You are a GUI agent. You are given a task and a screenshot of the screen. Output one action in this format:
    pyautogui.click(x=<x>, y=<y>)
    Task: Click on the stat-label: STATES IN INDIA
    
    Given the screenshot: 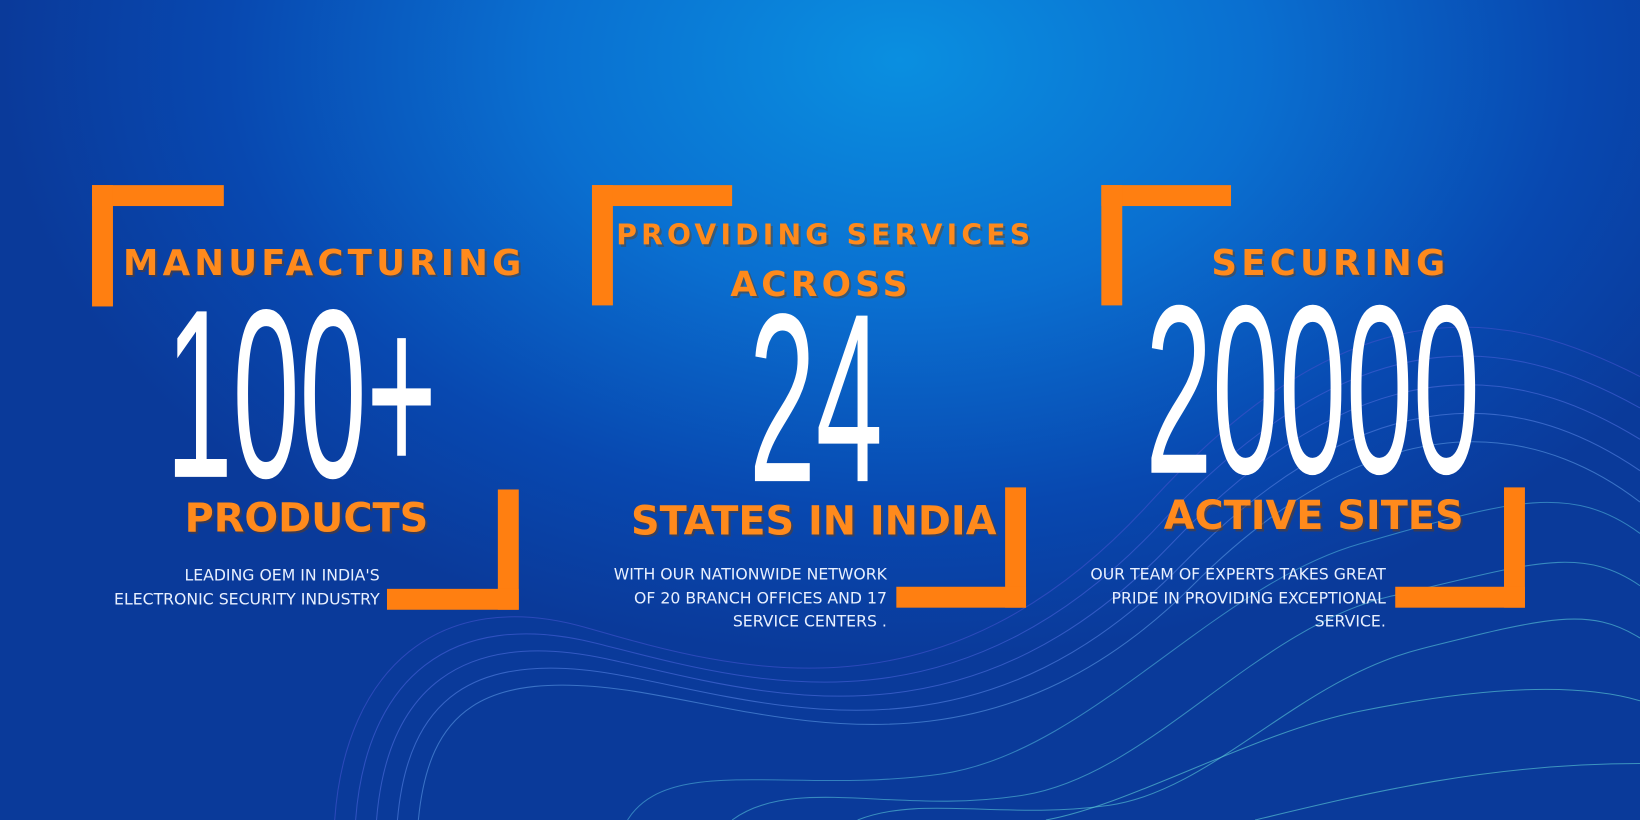 What is the action you would take?
    pyautogui.click(x=813, y=520)
    